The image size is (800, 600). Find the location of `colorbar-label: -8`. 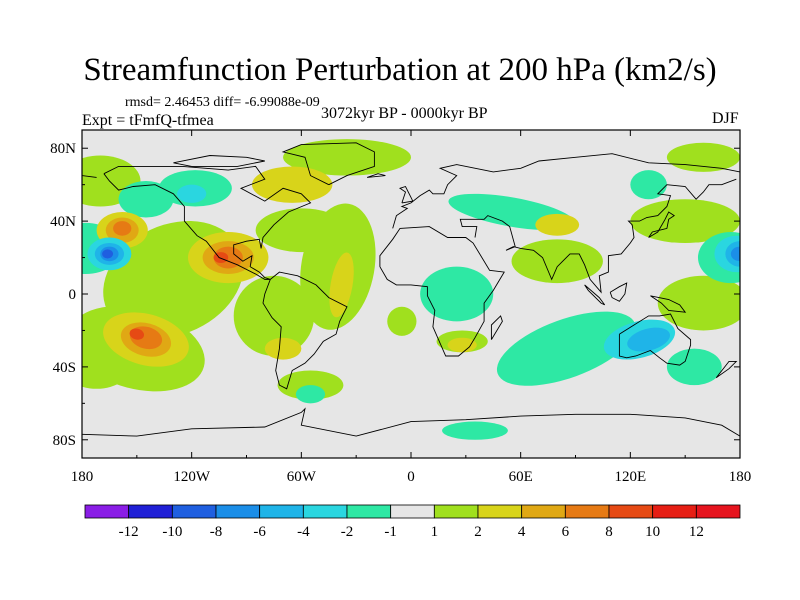

colorbar-label: -8 is located at coordinates (216, 532).